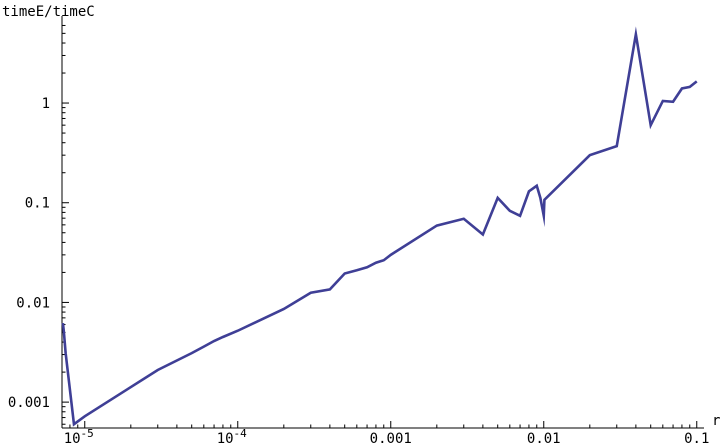 The width and height of the screenshot is (721, 446). I want to click on x-axis-title: r, so click(716, 421).